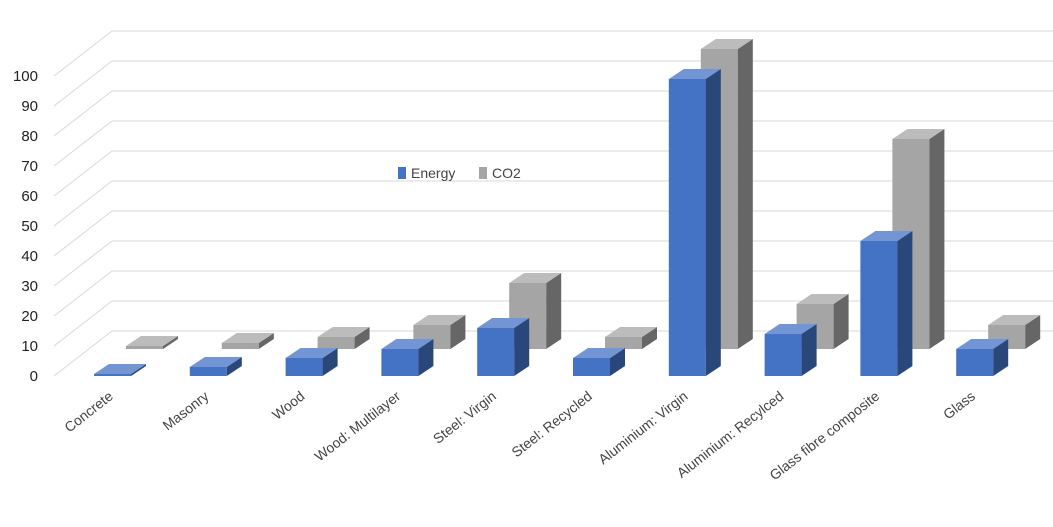 This screenshot has height=527, width=1053. I want to click on y-tick-label: 10, so click(29, 346).